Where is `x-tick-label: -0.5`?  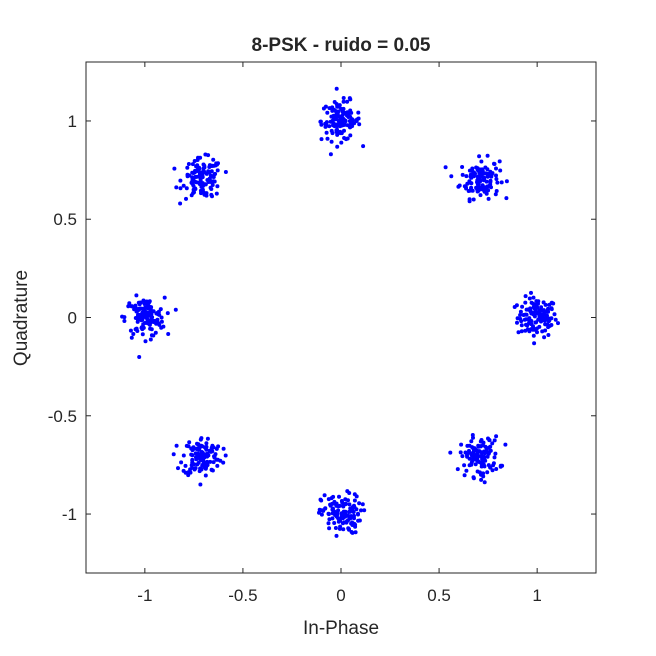 x-tick-label: -0.5 is located at coordinates (242, 595).